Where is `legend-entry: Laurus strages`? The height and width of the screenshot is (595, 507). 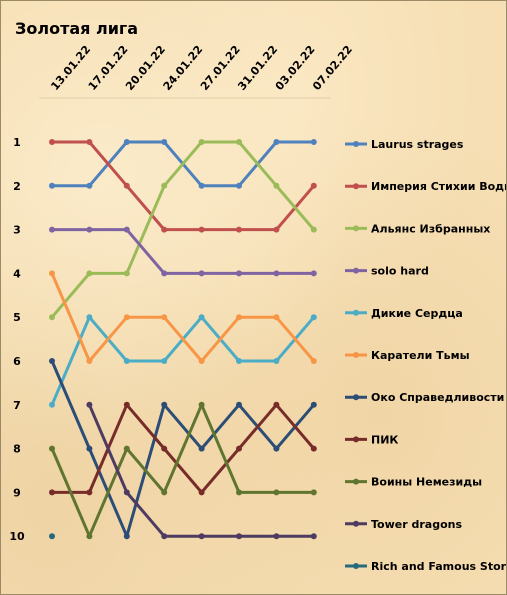
legend-entry: Laurus strages is located at coordinates (404, 144).